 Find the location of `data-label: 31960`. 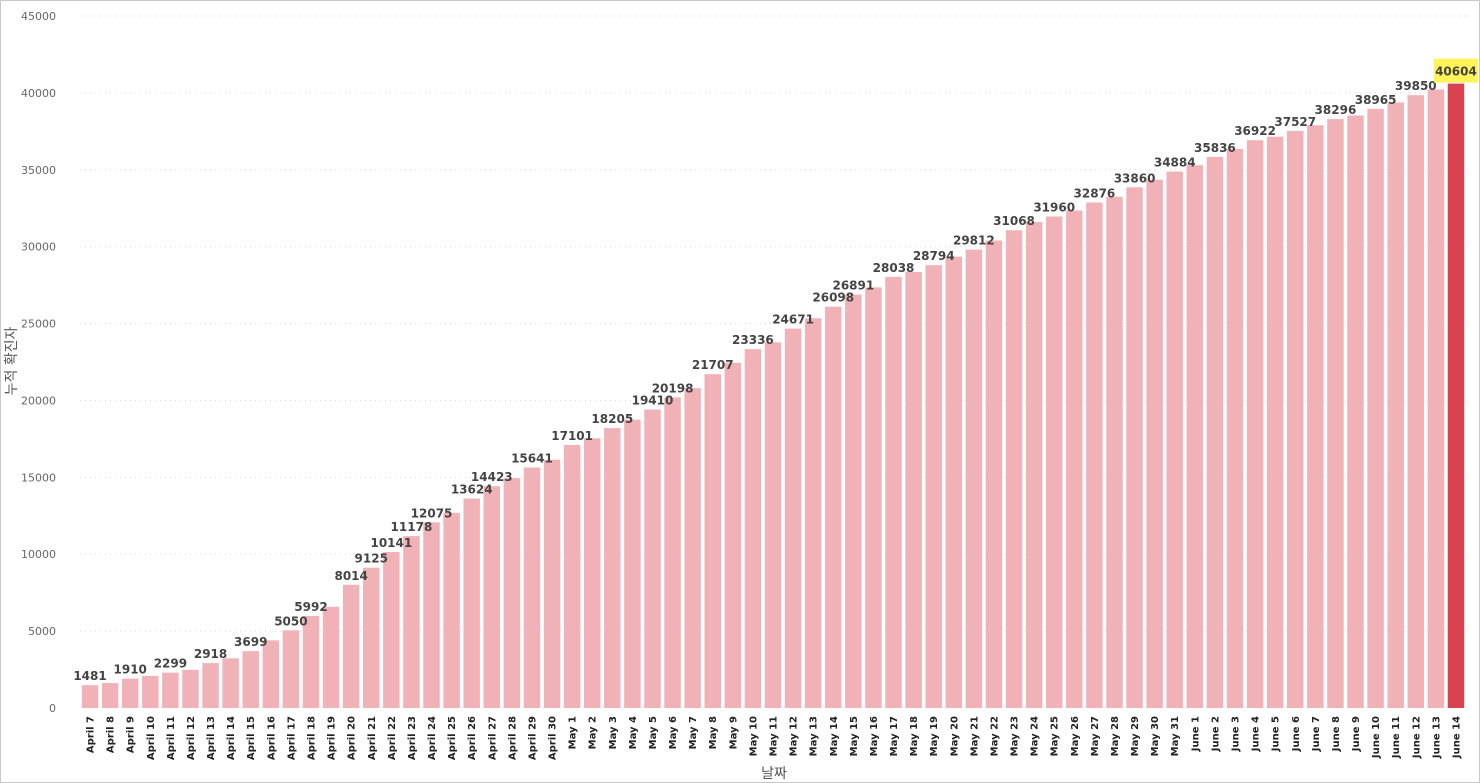

data-label: 31960 is located at coordinates (1054, 208).